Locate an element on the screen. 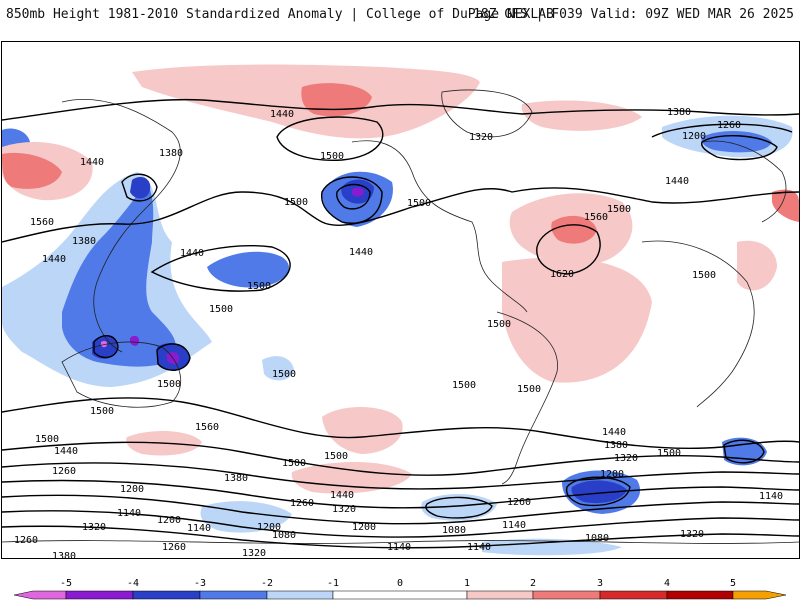 The width and height of the screenshot is (800, 600). contour-1140-south is located at coordinates (400, 537).